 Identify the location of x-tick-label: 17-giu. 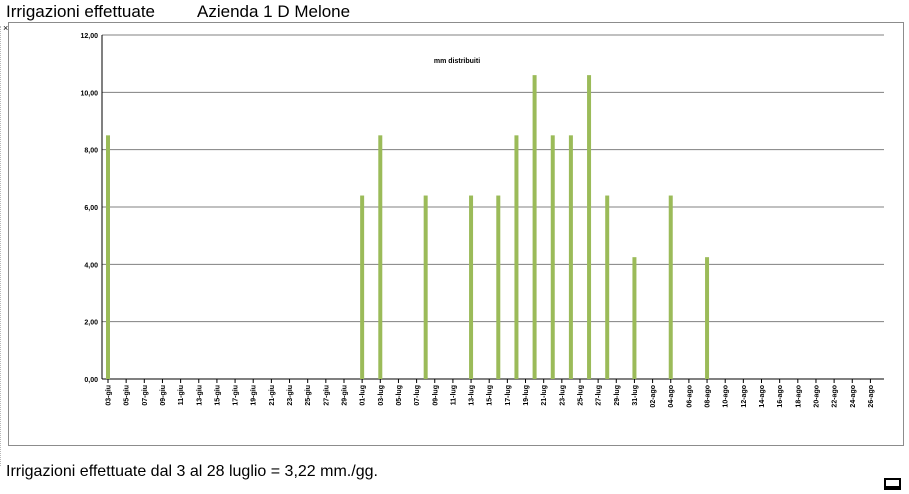
(236, 395).